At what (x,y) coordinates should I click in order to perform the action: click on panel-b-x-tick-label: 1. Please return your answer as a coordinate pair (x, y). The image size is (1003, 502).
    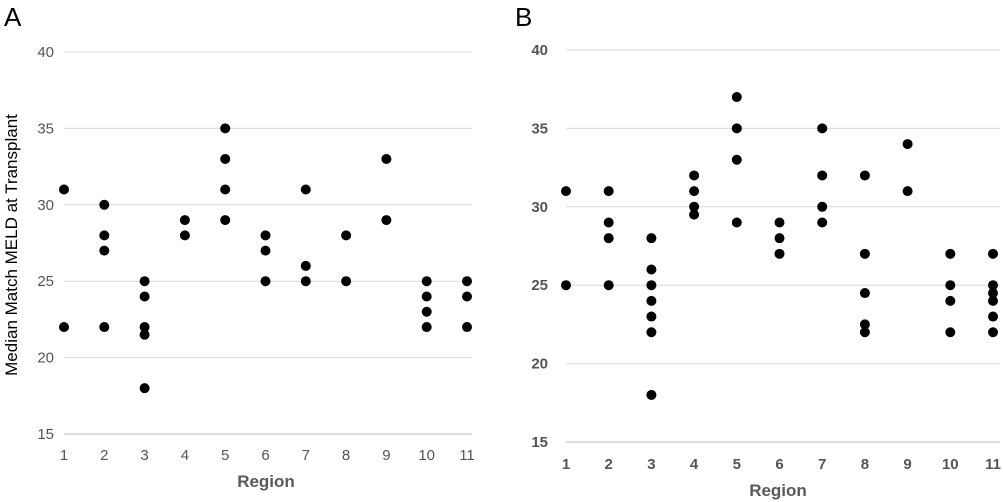
    Looking at the image, I should click on (566, 464).